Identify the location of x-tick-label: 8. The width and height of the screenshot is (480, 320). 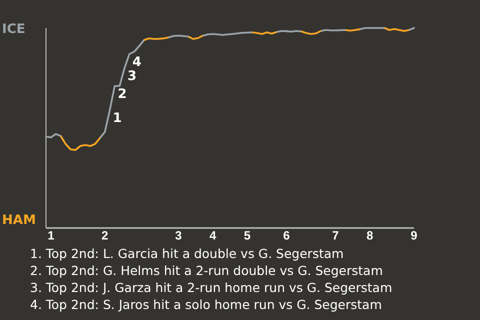
(370, 235).